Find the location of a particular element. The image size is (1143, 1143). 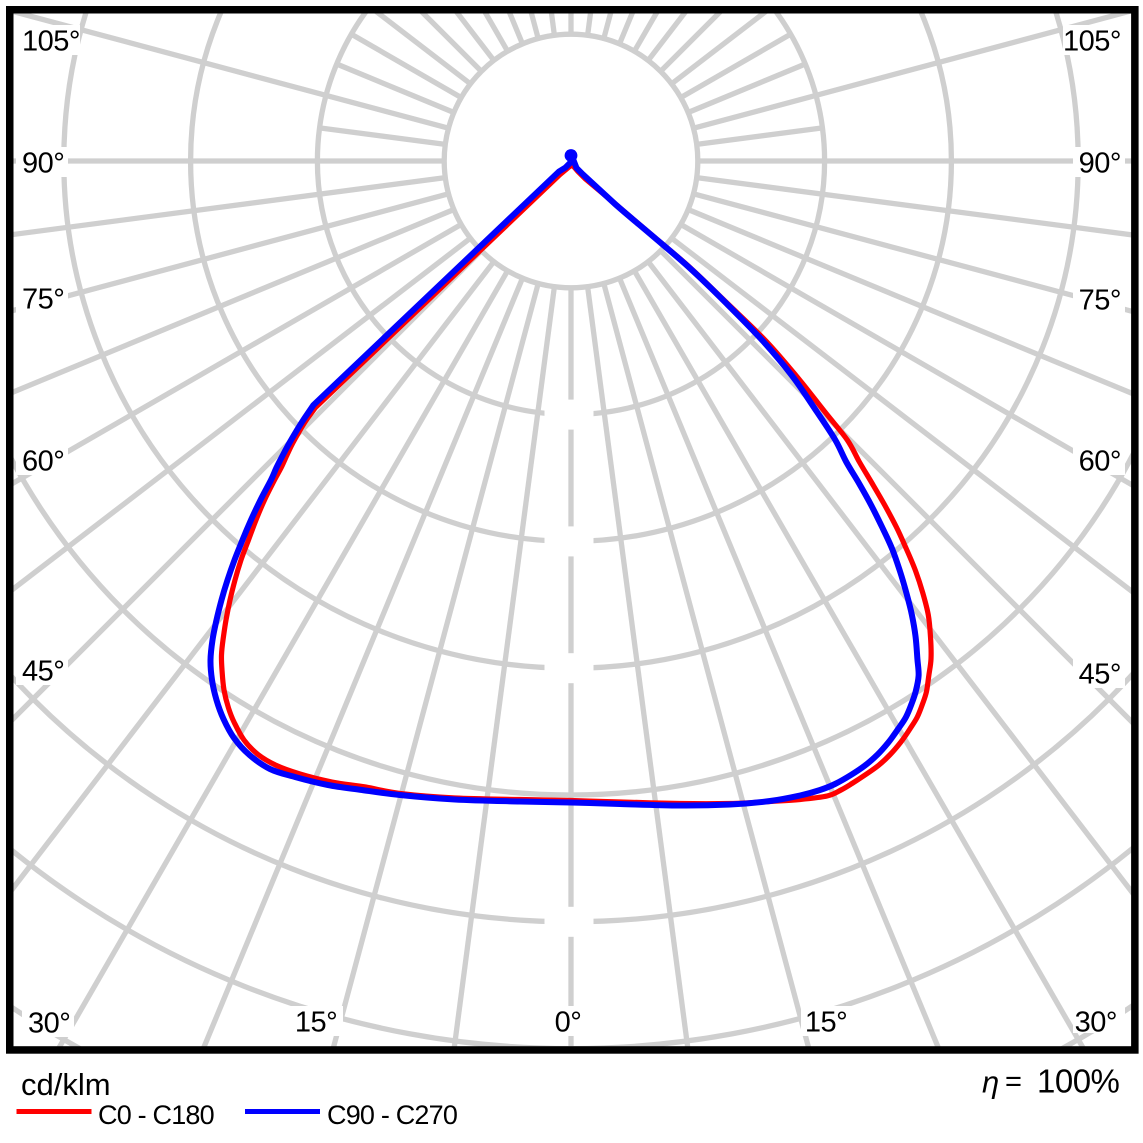

svg-text: 100% is located at coordinates (1078, 1081).